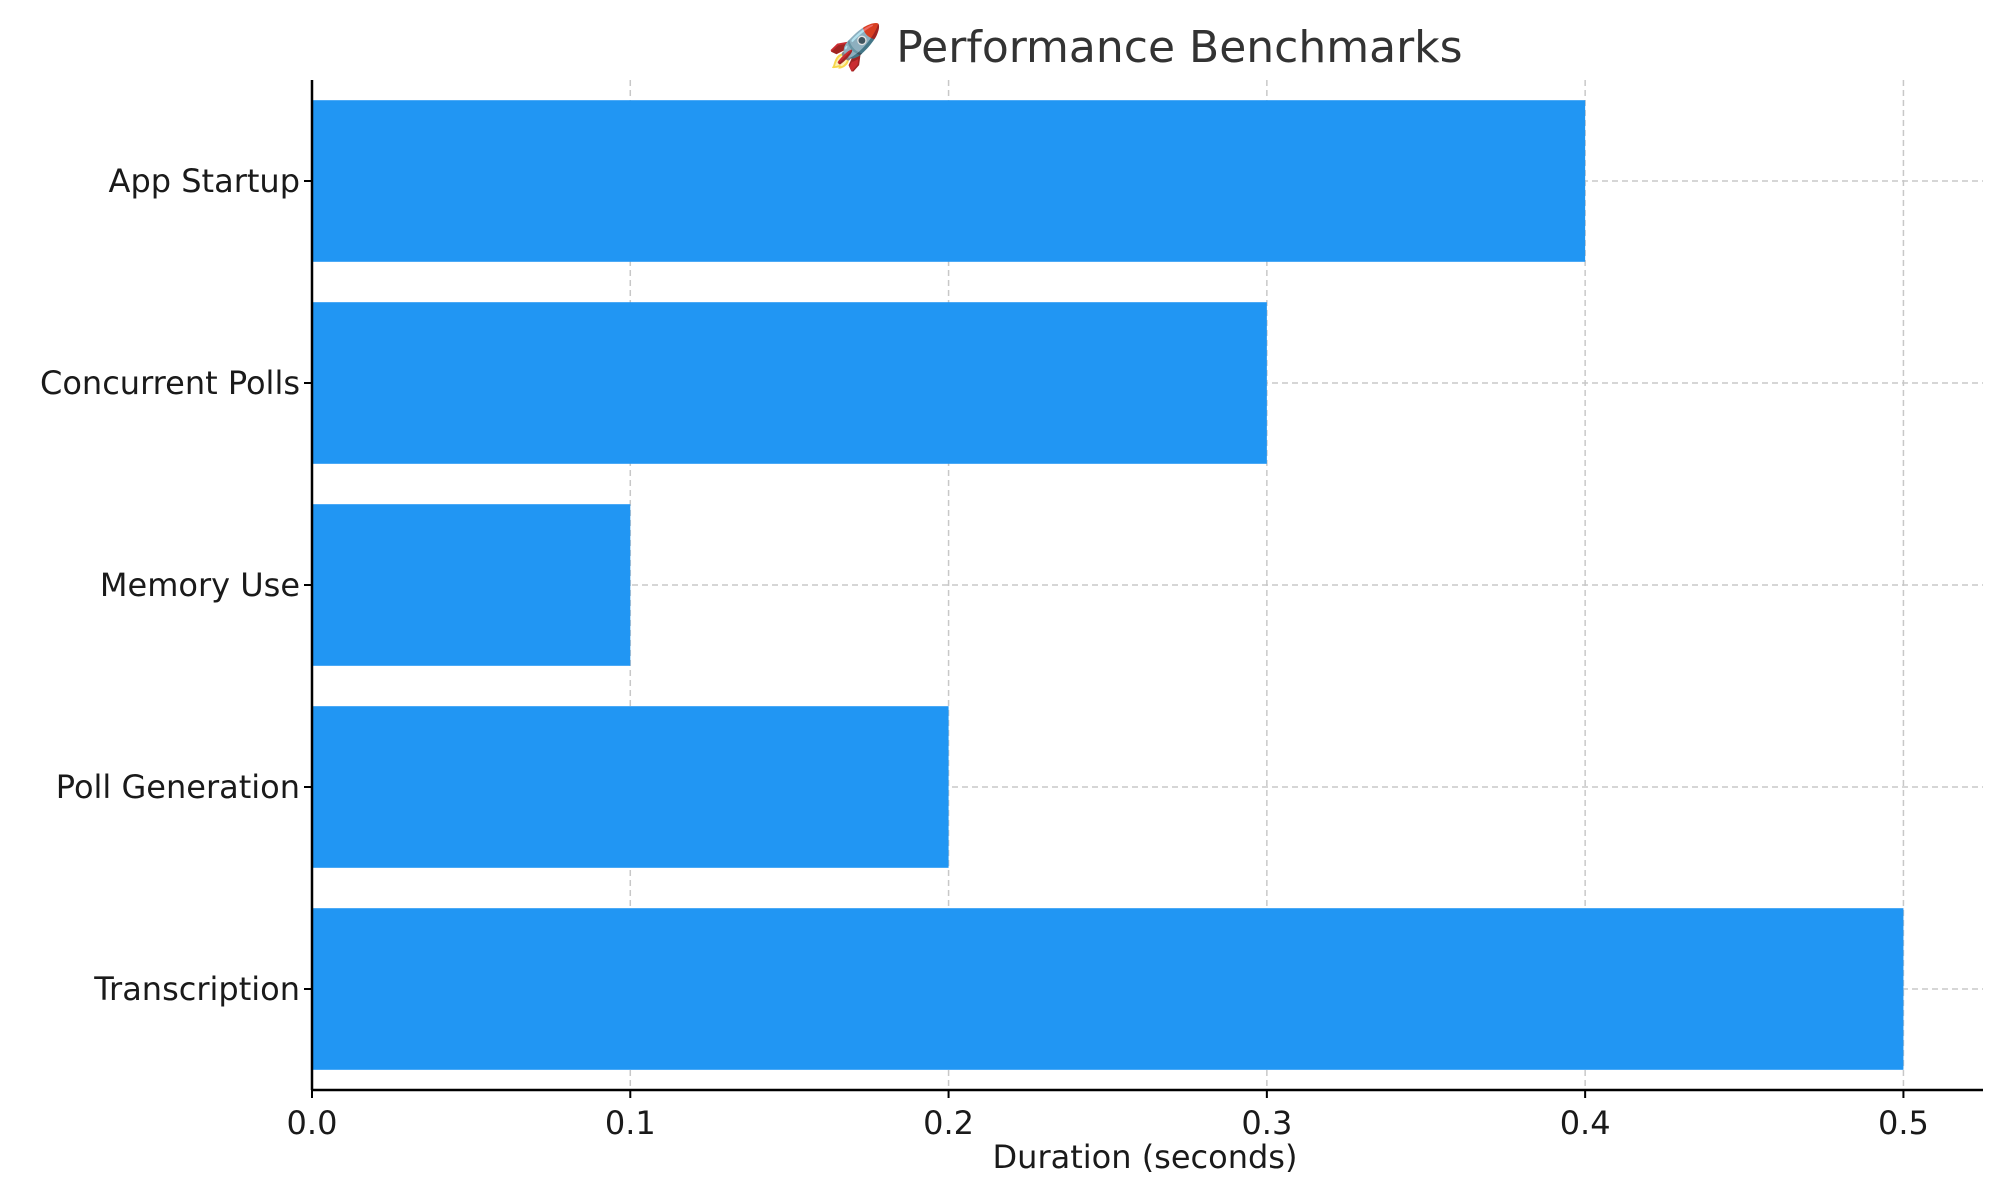 The height and width of the screenshot is (1200, 2000). What do you see at coordinates (1145, 1157) in the screenshot?
I see `x-axis-label: Duration (seconds)` at bounding box center [1145, 1157].